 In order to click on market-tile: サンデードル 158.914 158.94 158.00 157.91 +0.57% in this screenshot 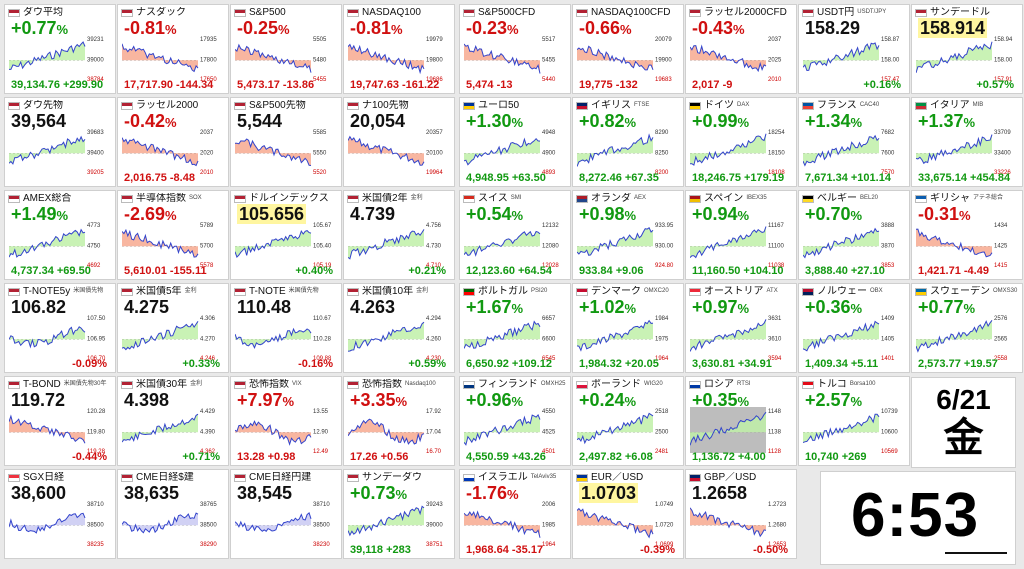, I will do `click(967, 49)`.